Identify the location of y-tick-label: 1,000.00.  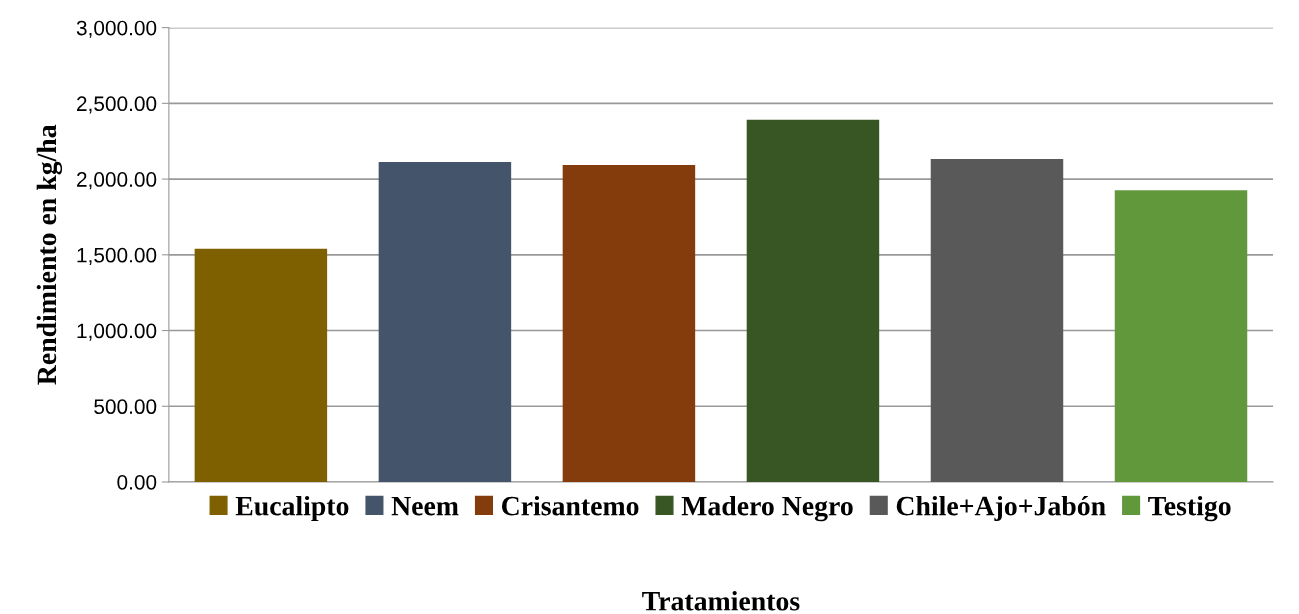
(117, 332).